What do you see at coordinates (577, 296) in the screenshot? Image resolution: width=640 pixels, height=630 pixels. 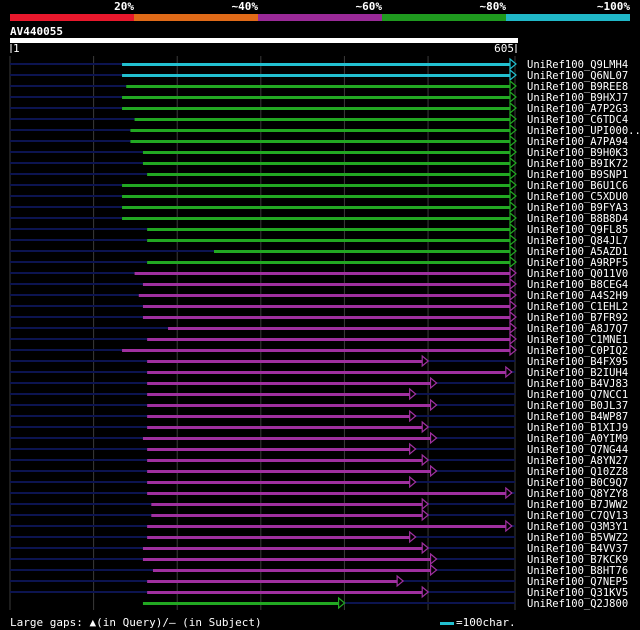 I see `hit-name: UniRef100_A4S2H9` at bounding box center [577, 296].